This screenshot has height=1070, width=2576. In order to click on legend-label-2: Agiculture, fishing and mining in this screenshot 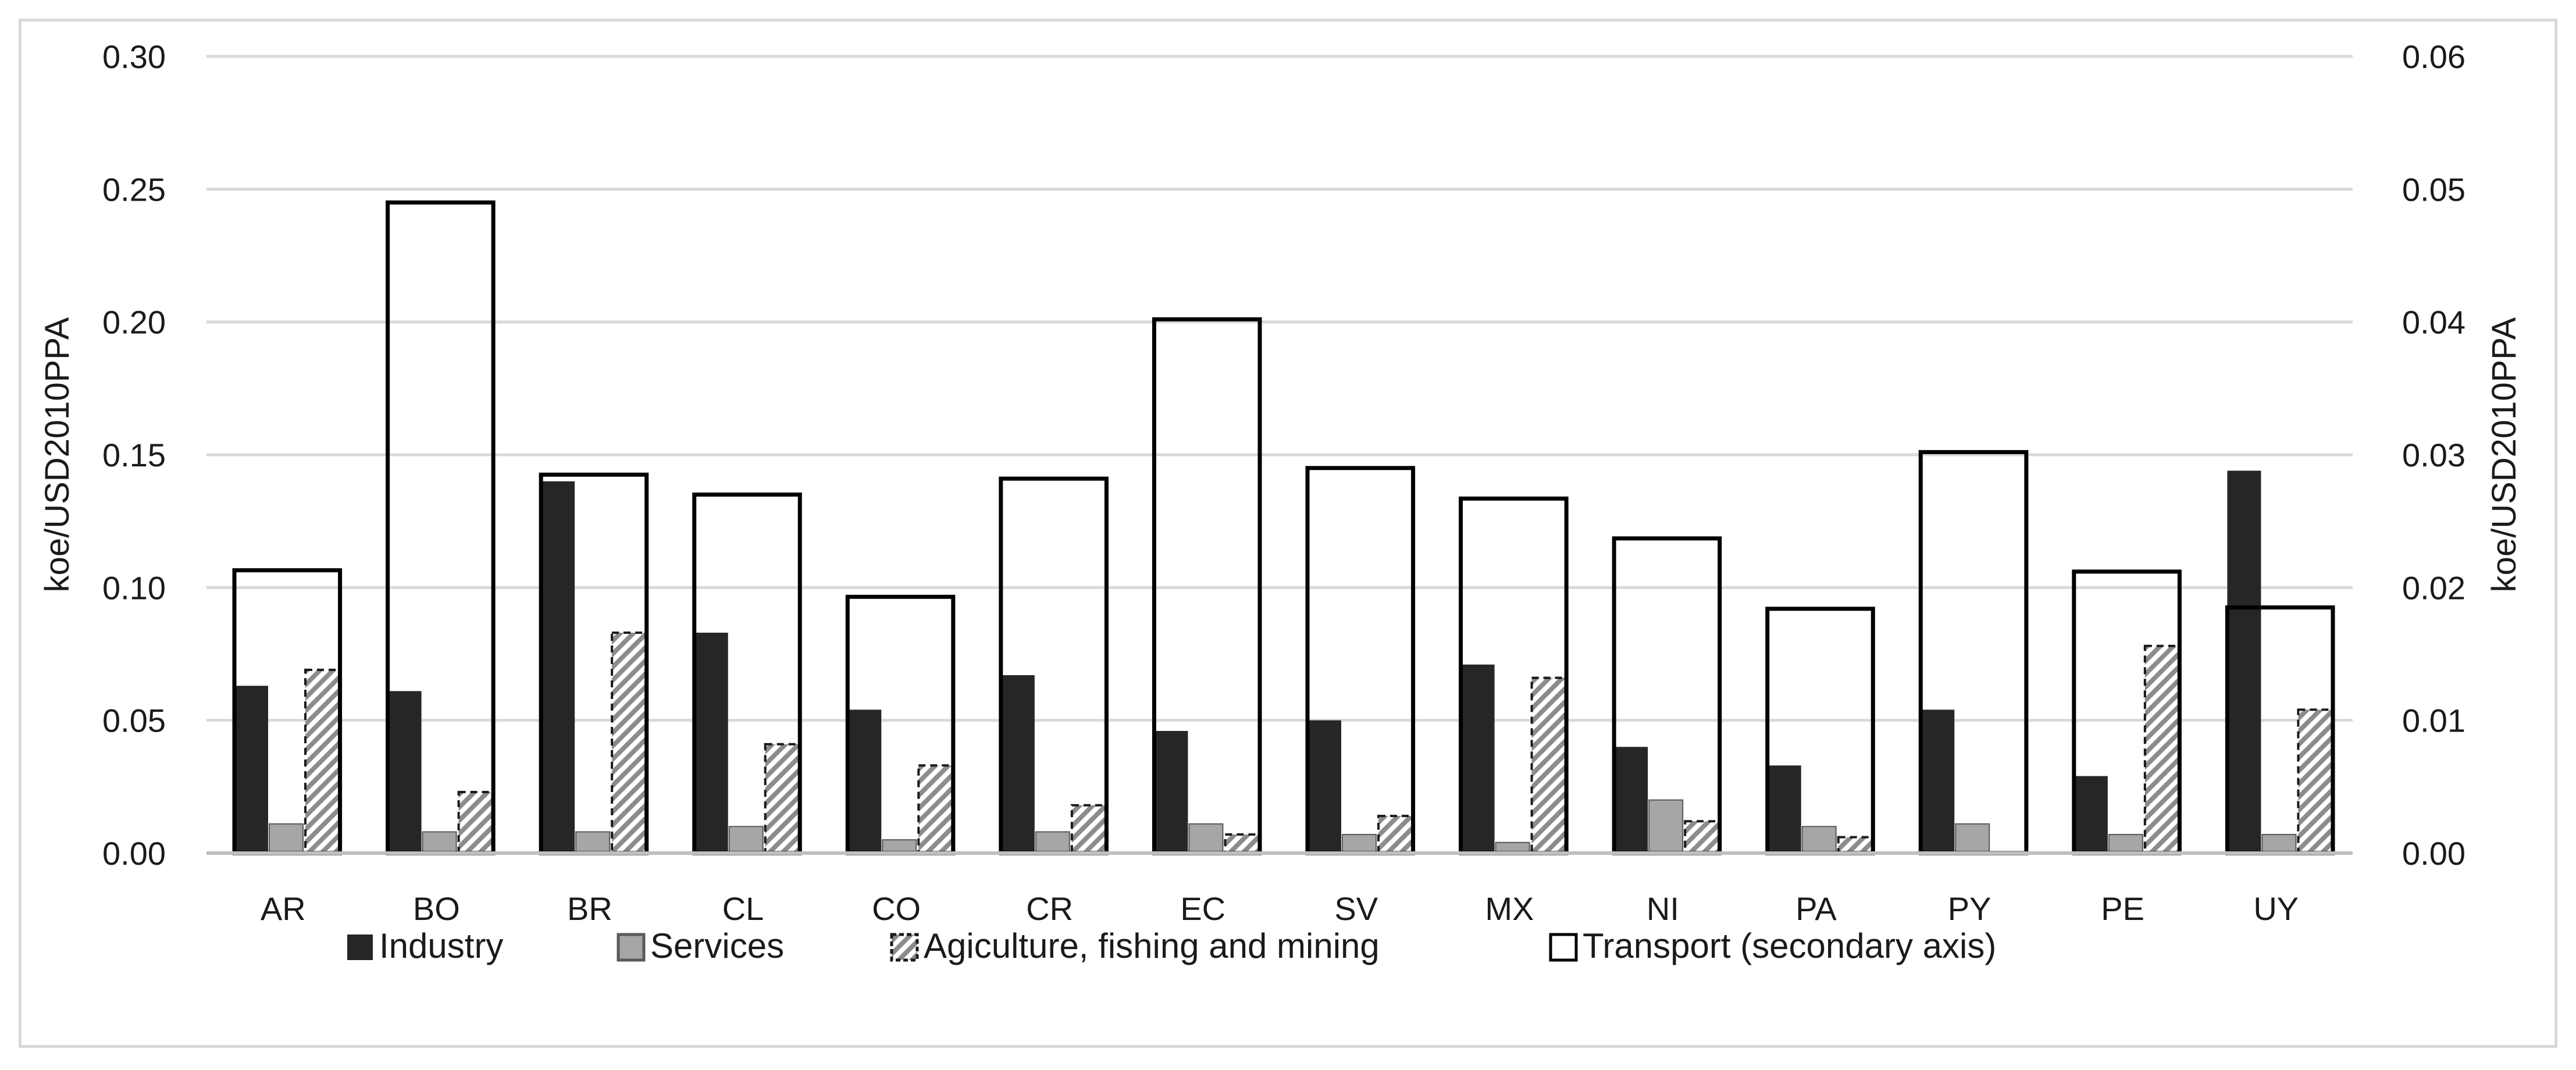, I will do `click(1152, 946)`.